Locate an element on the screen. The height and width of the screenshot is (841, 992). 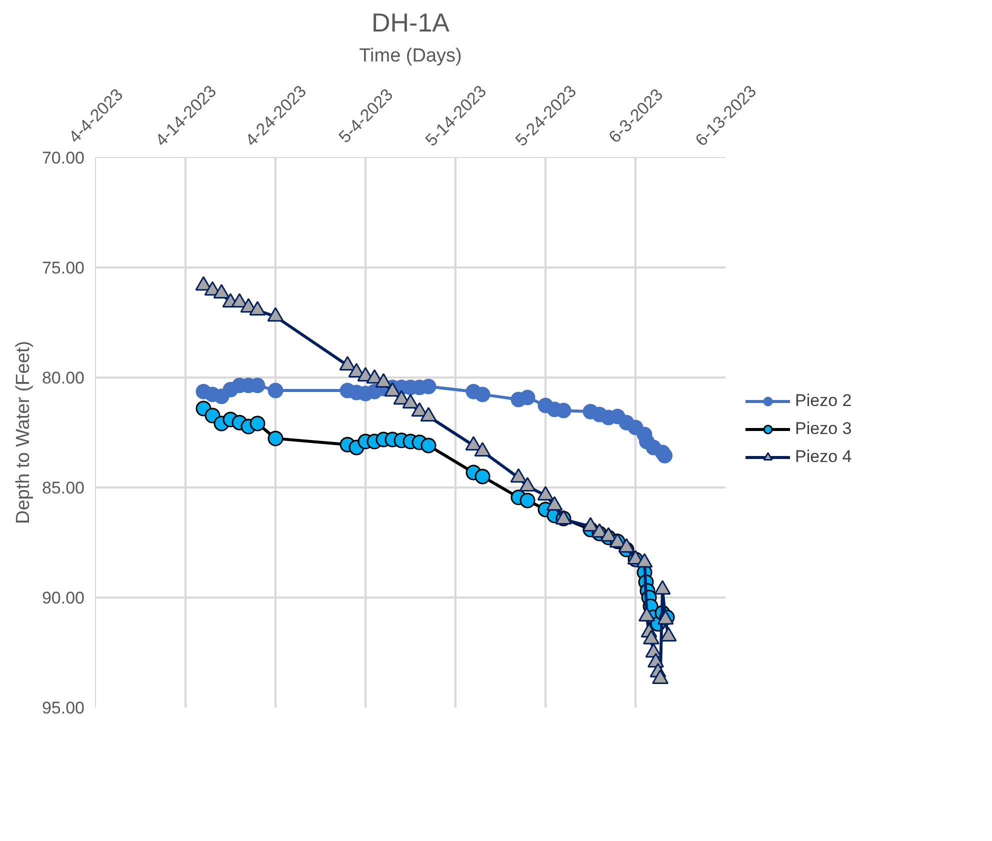
x-axis-title: Time (Days) is located at coordinates (410, 56).